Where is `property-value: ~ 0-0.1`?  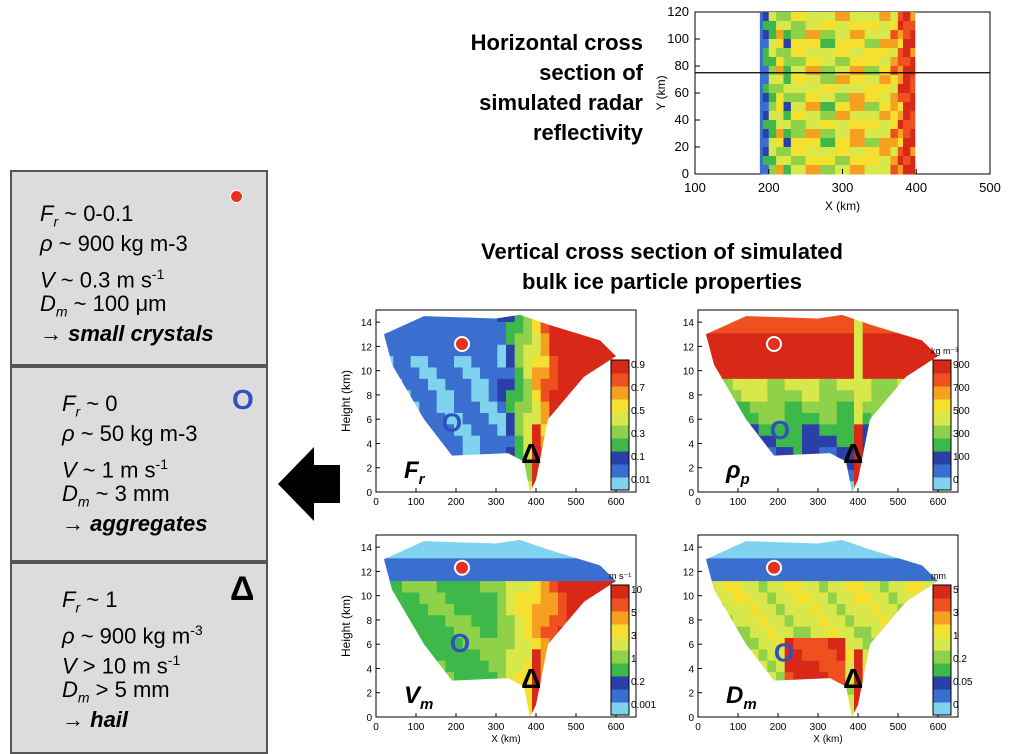 property-value: ~ 0-0.1 is located at coordinates (96, 213).